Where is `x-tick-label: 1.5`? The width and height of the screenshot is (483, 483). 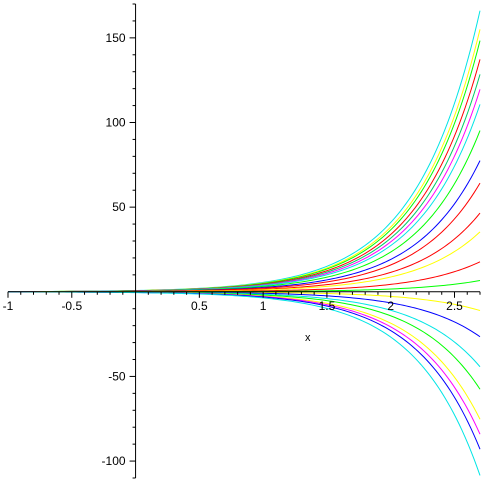
x-tick-label: 1.5 is located at coordinates (327, 306).